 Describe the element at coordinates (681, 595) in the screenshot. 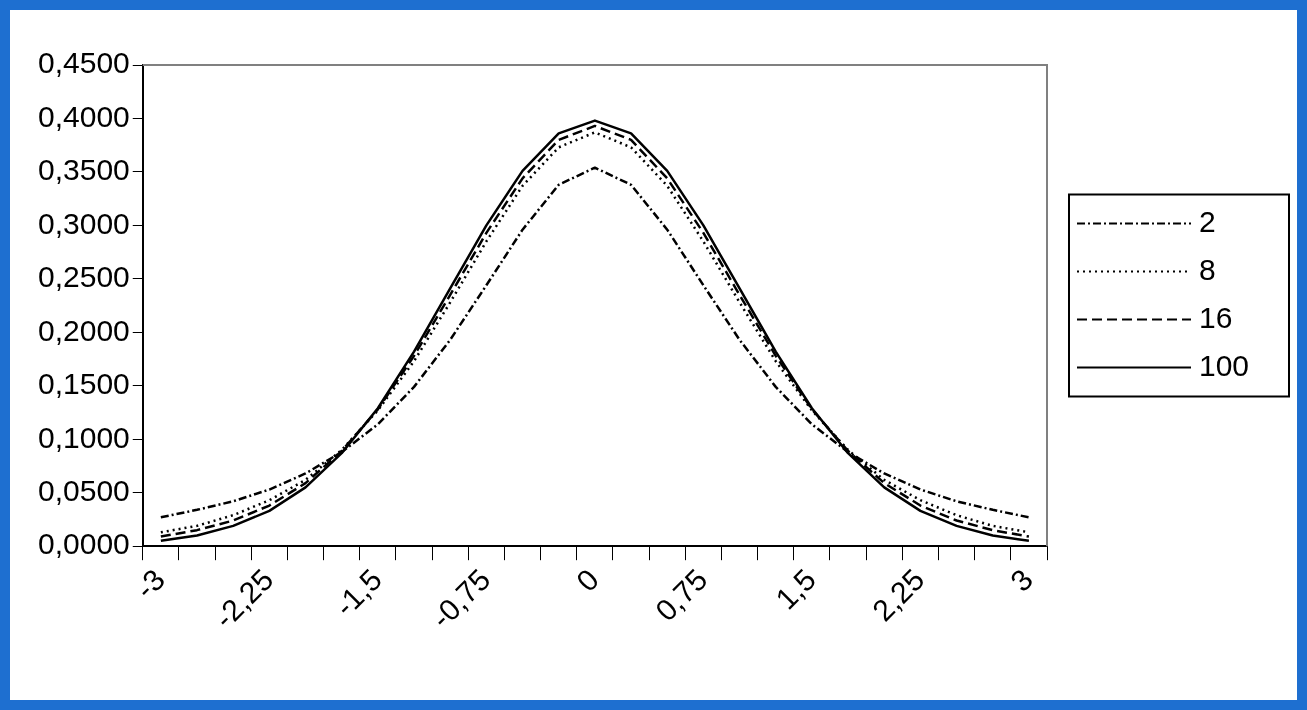

I see `x-tick-label: 0,75` at that location.